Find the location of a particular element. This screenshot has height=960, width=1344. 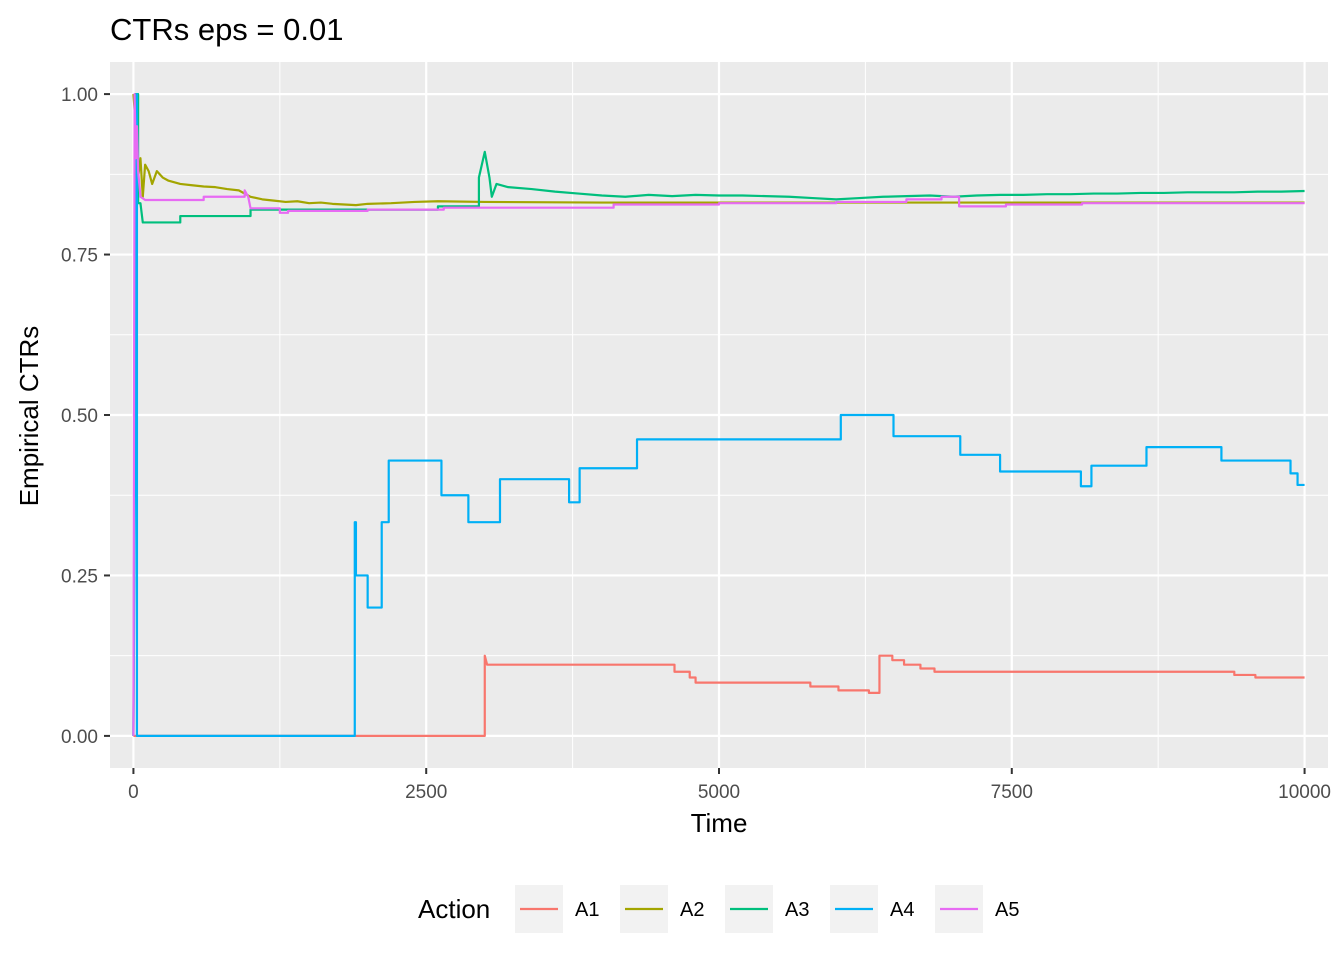

legend-label: A4 is located at coordinates (902, 910).